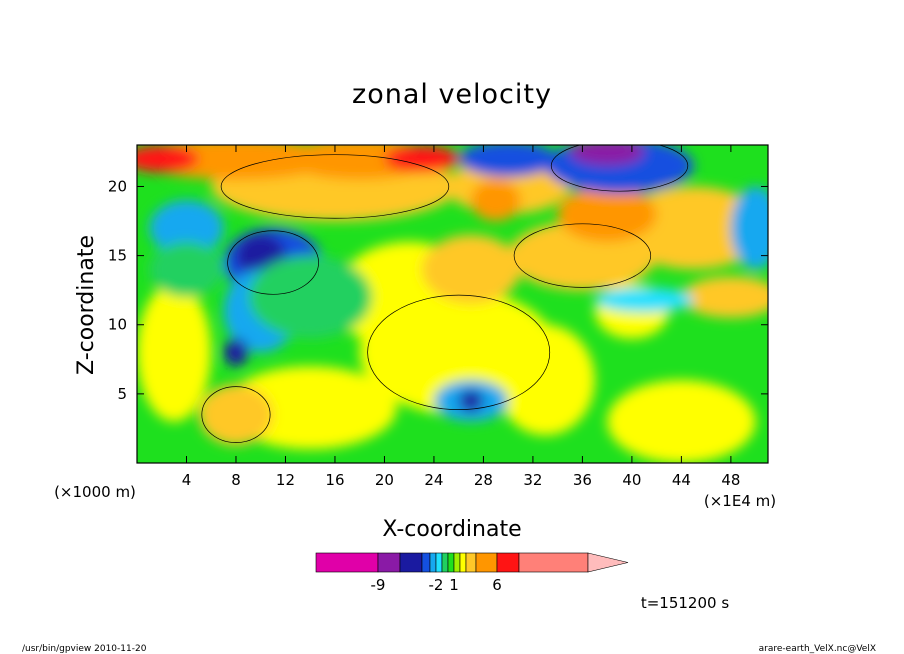 The height and width of the screenshot is (654, 904). I want to click on x-axis-title: X-coordinate, so click(451, 529).